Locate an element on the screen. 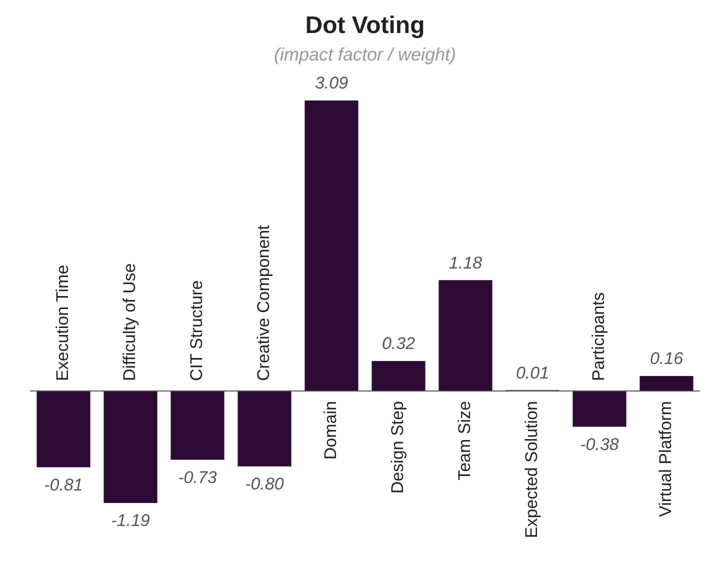 This screenshot has width=704, height=587. data-label: 0.16 is located at coordinates (667, 358).